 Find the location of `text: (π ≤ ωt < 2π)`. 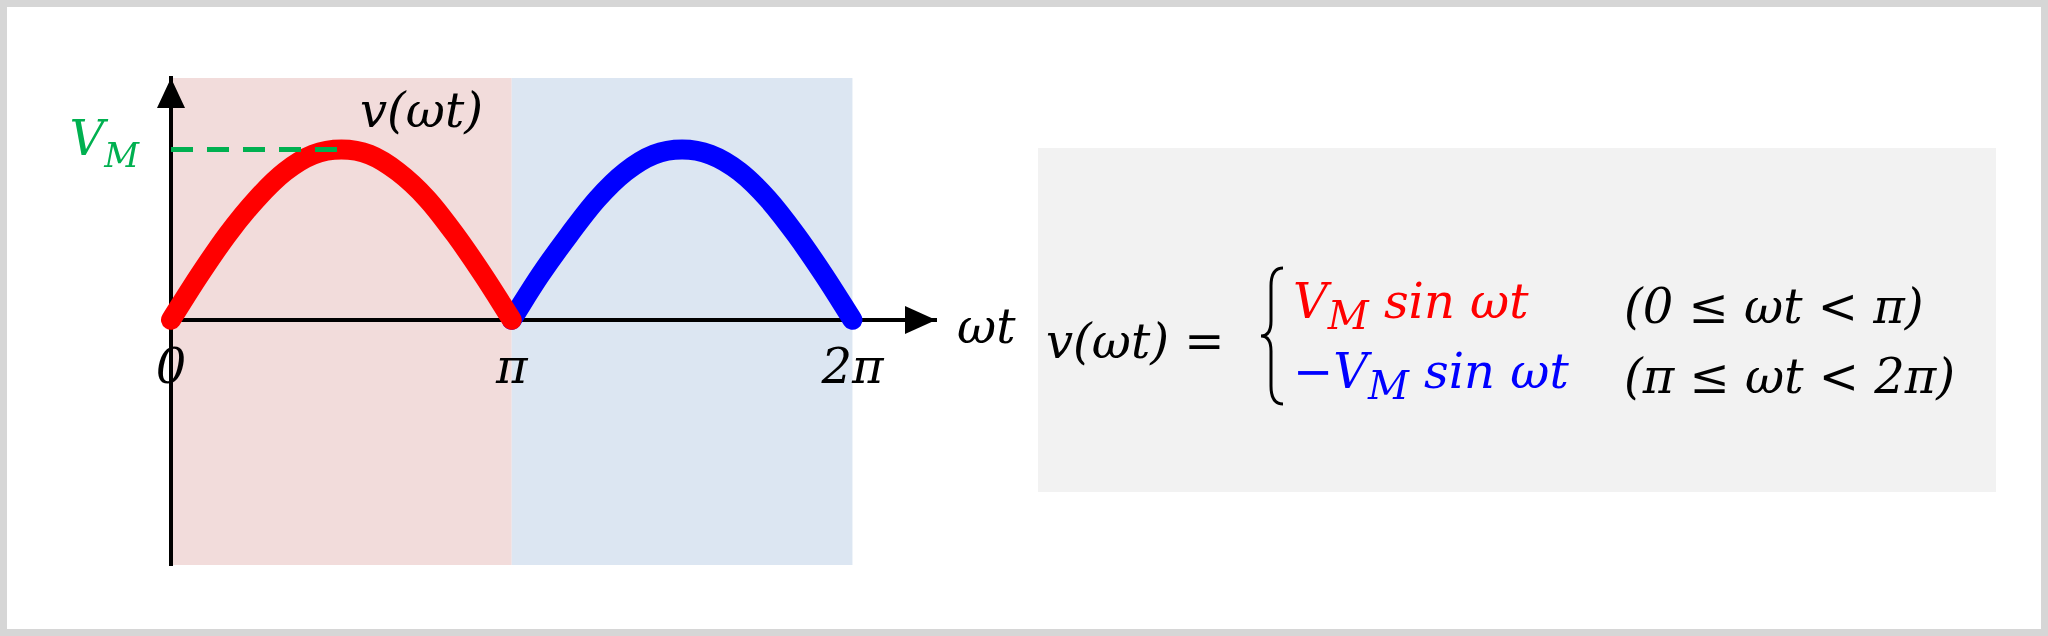

text: (π ≤ ωt < 2π) is located at coordinates (1789, 376).